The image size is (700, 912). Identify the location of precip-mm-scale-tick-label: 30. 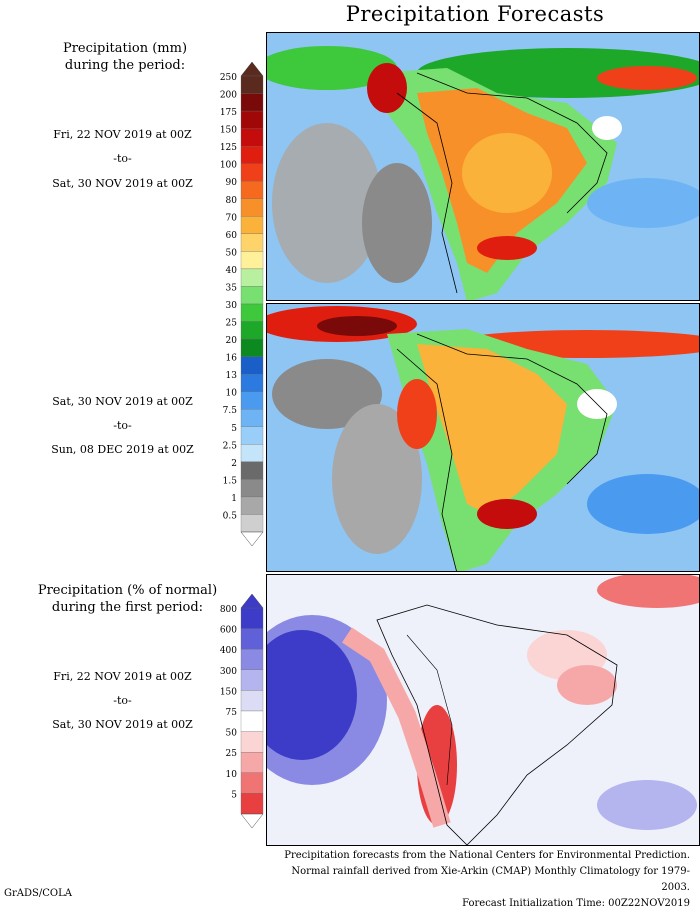
(232, 306).